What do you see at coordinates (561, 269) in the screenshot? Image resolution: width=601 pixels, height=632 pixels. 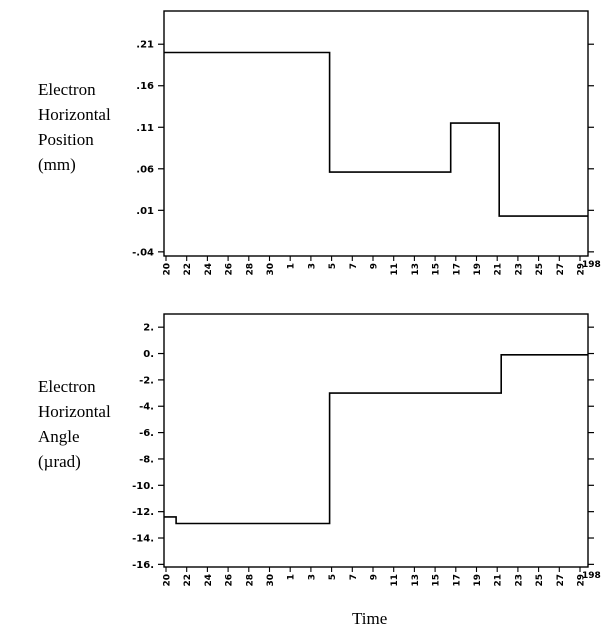 I see `position-xtick-label: 27` at bounding box center [561, 269].